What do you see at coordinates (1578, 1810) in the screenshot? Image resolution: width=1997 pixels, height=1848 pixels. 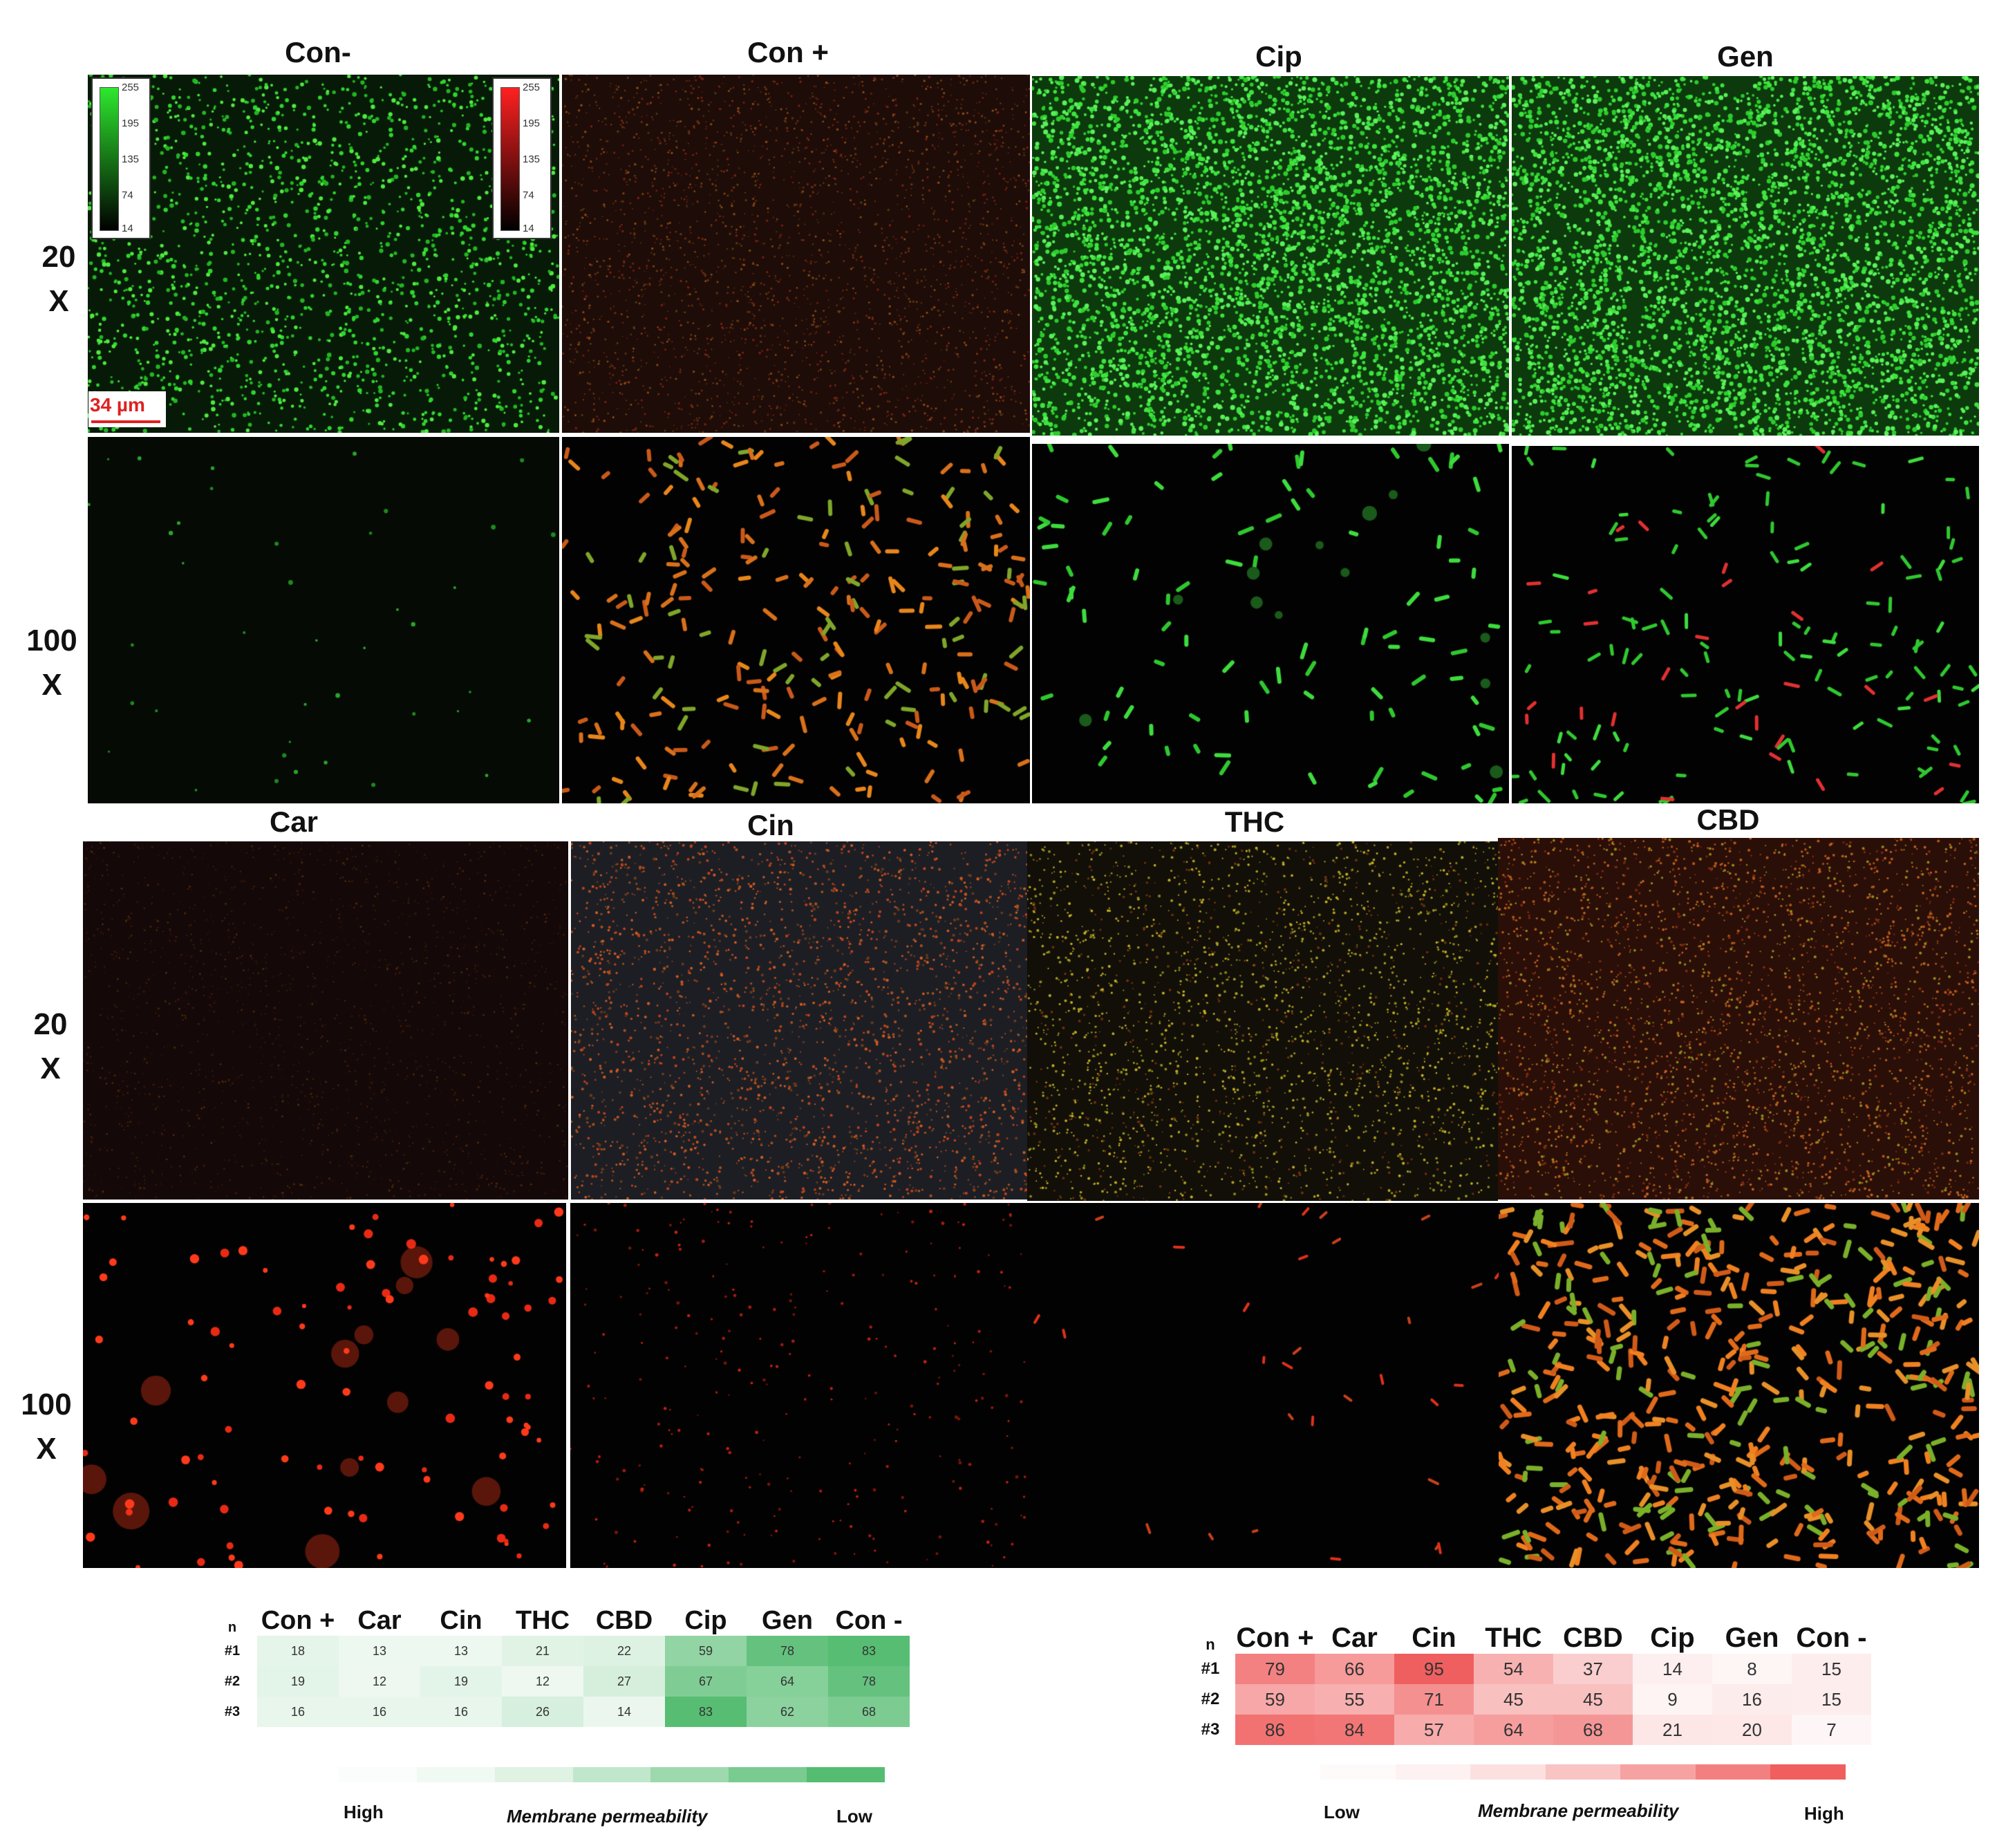 I see `red-legend-middle: Membrane permeability` at bounding box center [1578, 1810].